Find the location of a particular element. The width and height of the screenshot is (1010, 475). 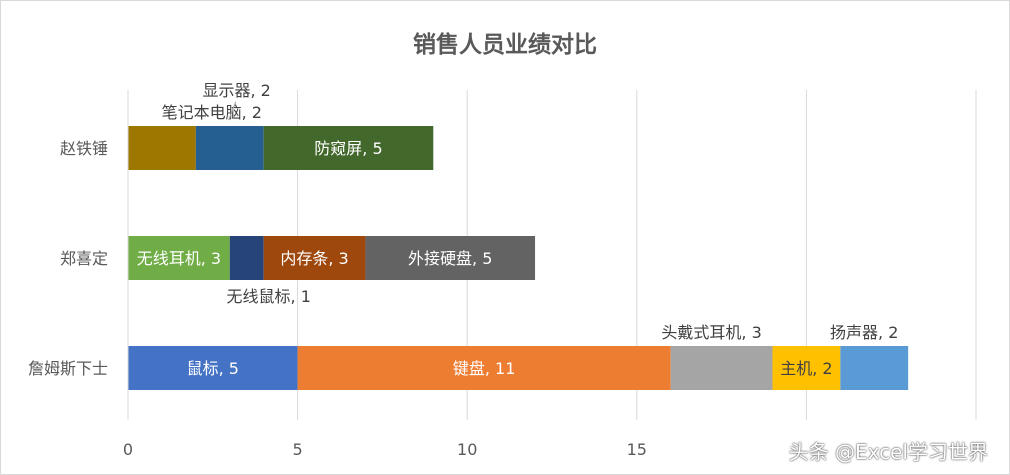

data-label: 显示器, 2 is located at coordinates (237, 90).